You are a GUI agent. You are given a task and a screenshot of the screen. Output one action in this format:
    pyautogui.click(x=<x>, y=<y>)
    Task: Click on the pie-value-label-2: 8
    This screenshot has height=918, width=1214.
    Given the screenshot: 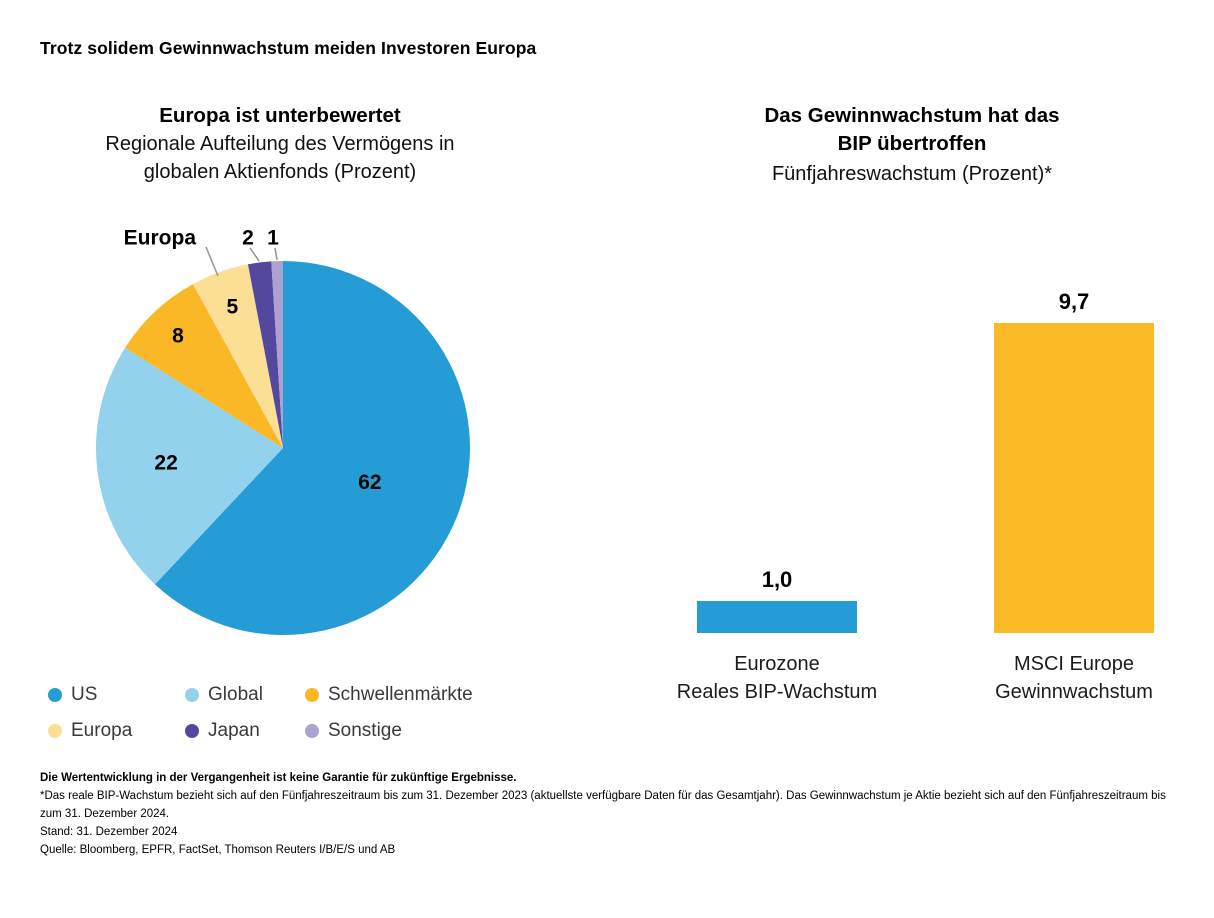 What is the action you would take?
    pyautogui.click(x=178, y=336)
    